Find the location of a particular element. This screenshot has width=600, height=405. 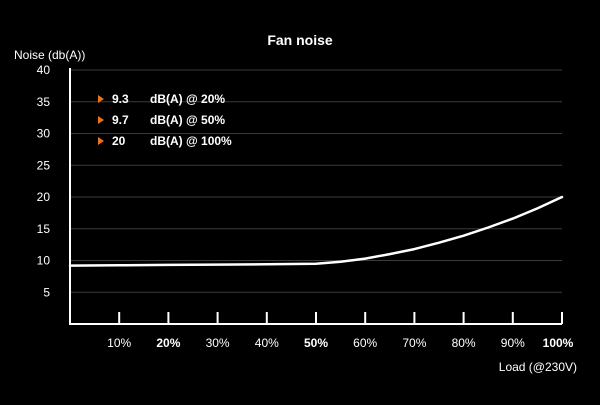

x-tick-label: 40% is located at coordinates (267, 343).